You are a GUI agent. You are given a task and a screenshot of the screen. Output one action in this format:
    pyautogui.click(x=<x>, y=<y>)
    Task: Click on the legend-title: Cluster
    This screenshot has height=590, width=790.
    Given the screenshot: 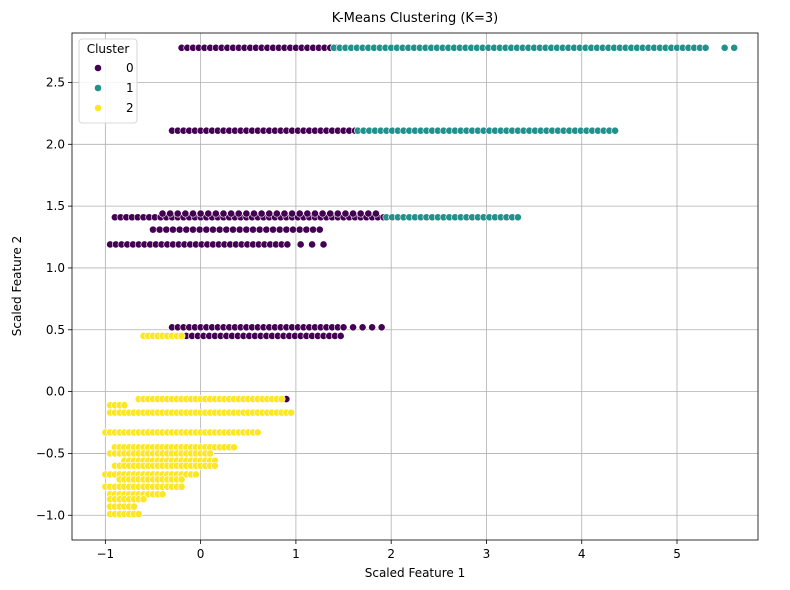 What is the action you would take?
    pyautogui.click(x=108, y=49)
    